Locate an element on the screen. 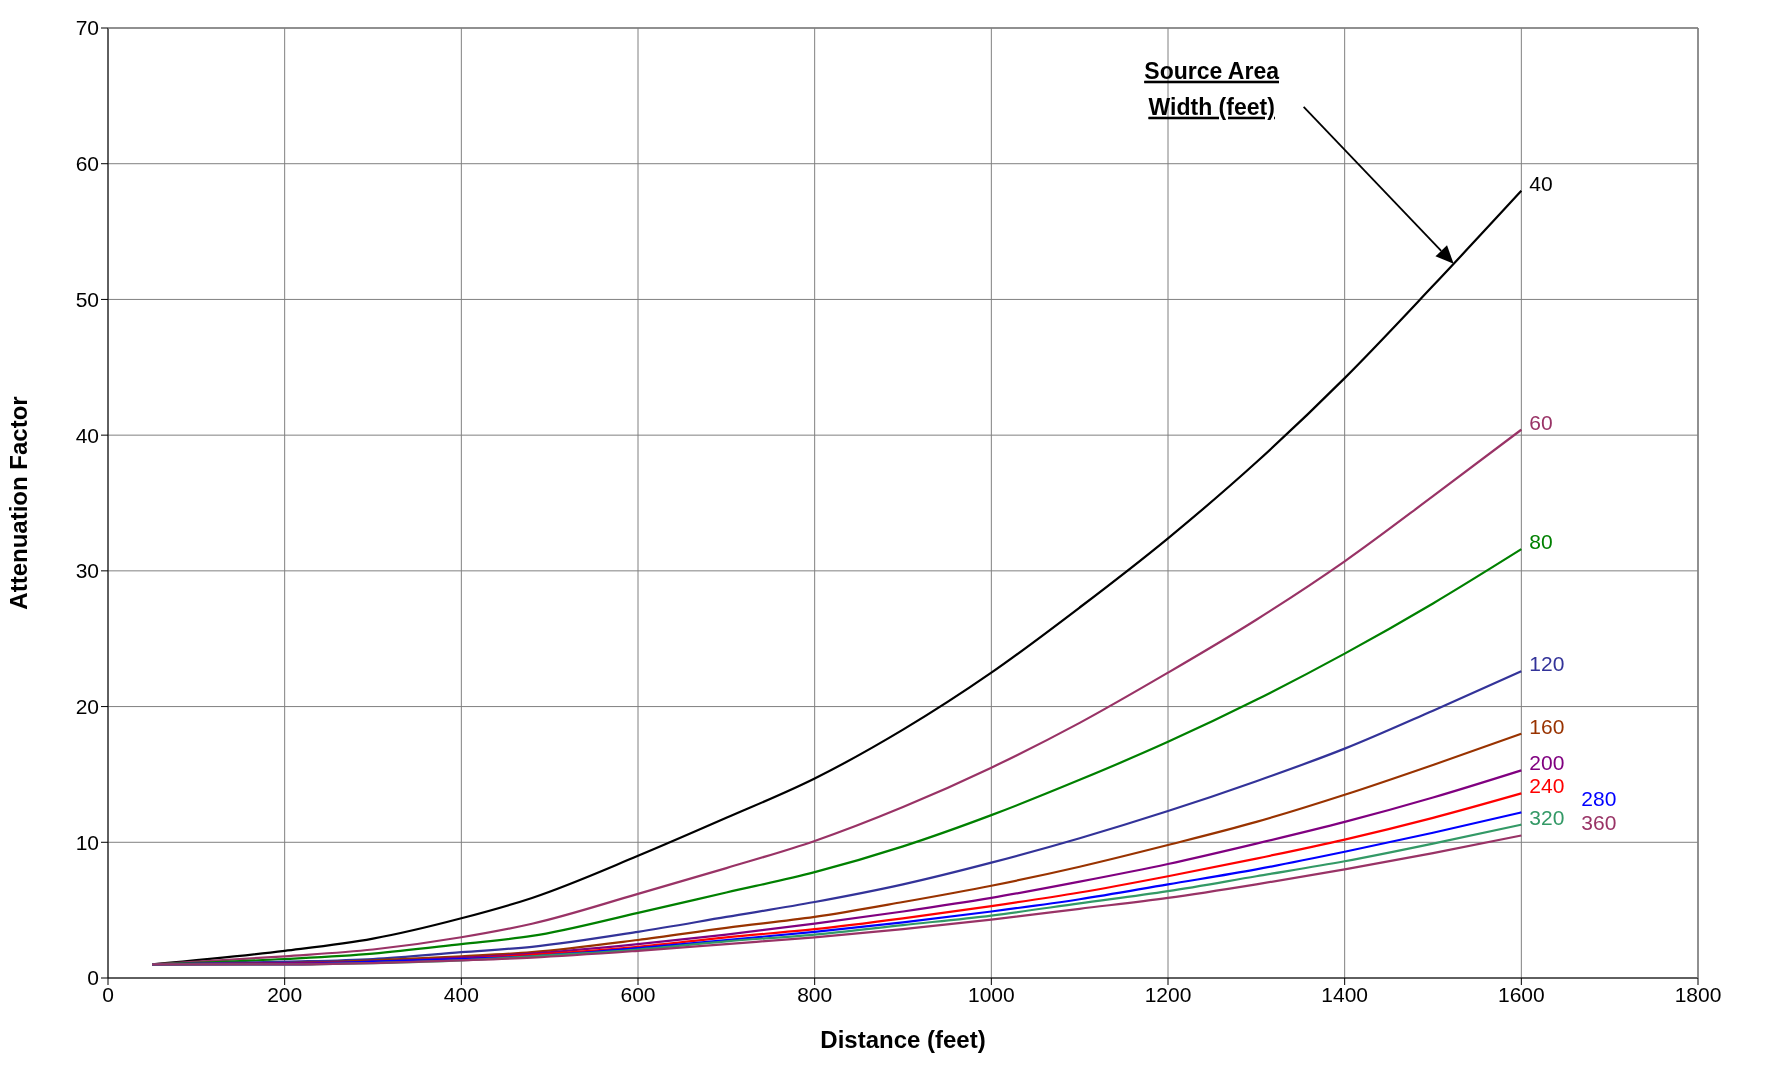 This screenshot has height=1075, width=1773. x-tick-label: 800 is located at coordinates (815, 994).